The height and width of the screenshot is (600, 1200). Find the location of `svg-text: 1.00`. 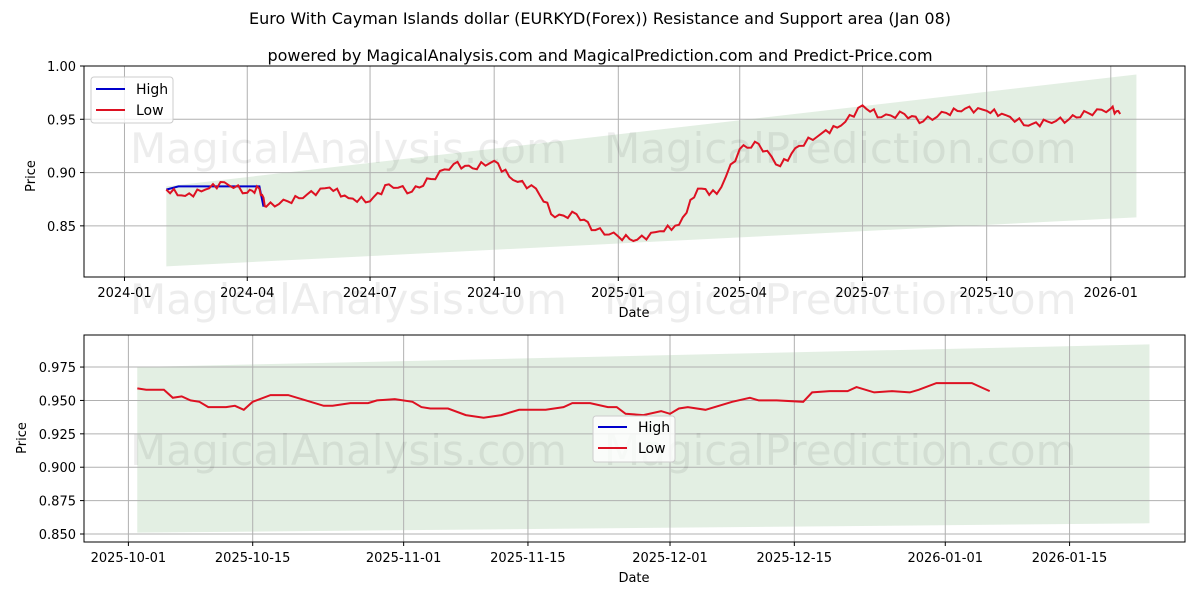

svg-text: 1.00 is located at coordinates (61, 67).